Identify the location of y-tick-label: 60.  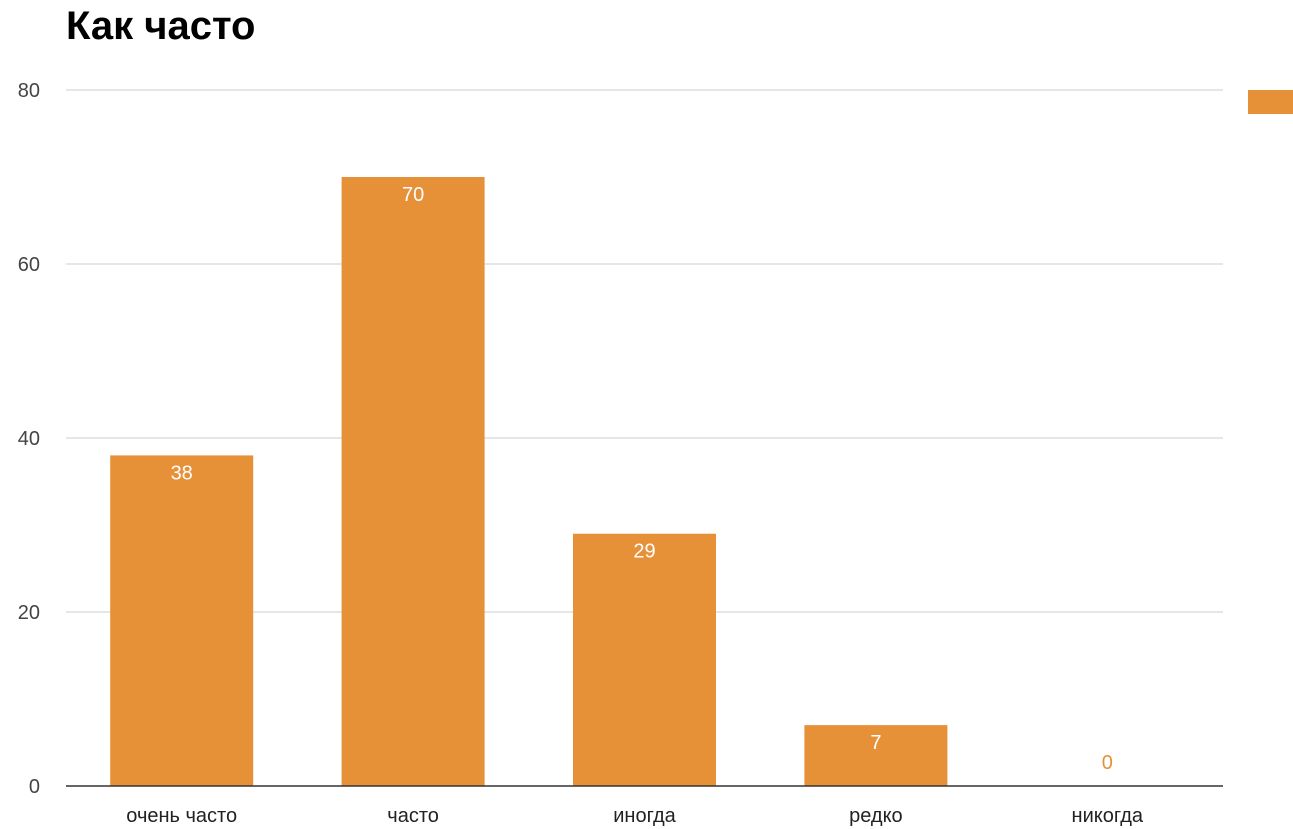
(29, 265).